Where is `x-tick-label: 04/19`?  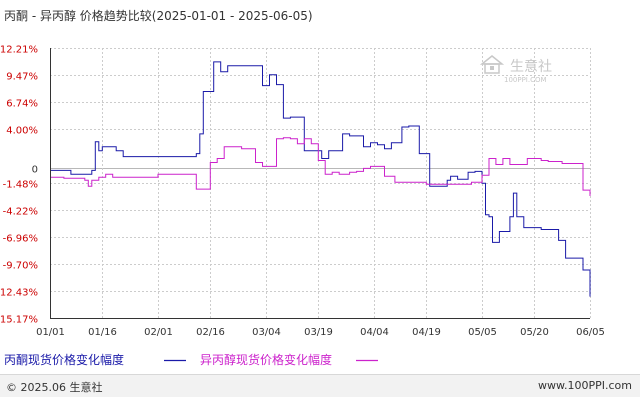 x-tick-label: 04/19 is located at coordinates (426, 332).